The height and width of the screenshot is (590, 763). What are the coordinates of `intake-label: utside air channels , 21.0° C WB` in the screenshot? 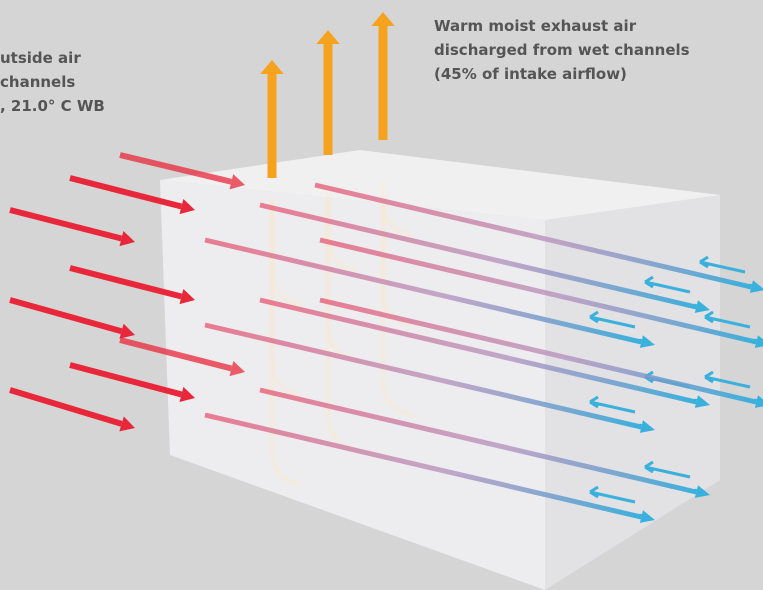 It's located at (52, 82).